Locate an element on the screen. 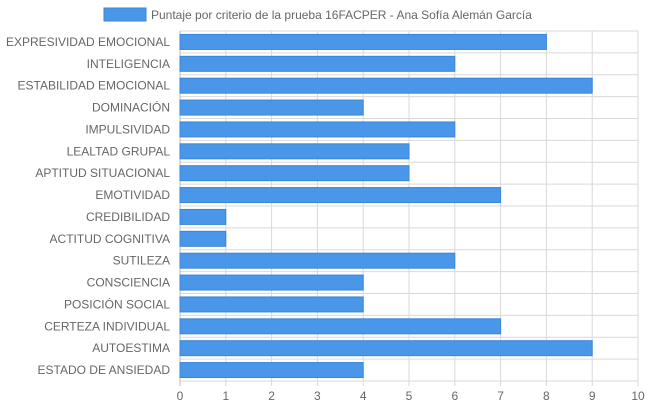  category-label: ACTITUD COGNITIVA is located at coordinates (110, 239).